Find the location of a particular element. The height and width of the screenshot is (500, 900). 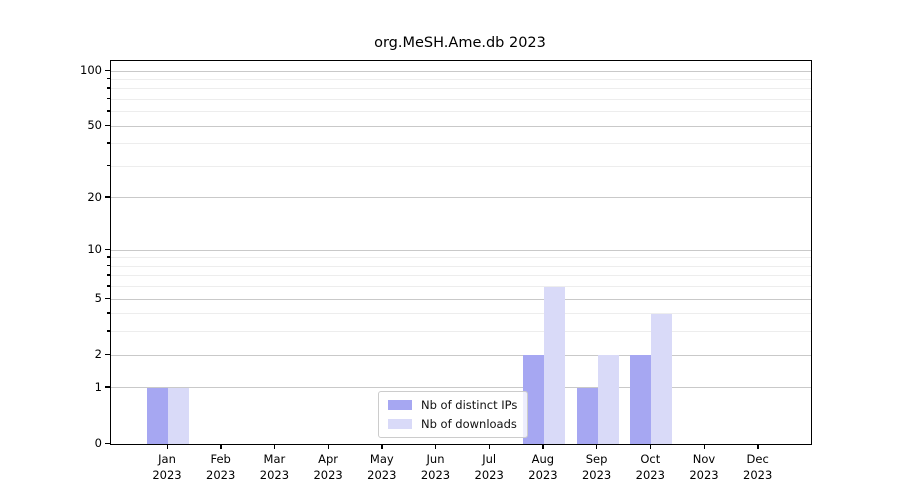

x-tick-label: Oct 2023 is located at coordinates (650, 467).